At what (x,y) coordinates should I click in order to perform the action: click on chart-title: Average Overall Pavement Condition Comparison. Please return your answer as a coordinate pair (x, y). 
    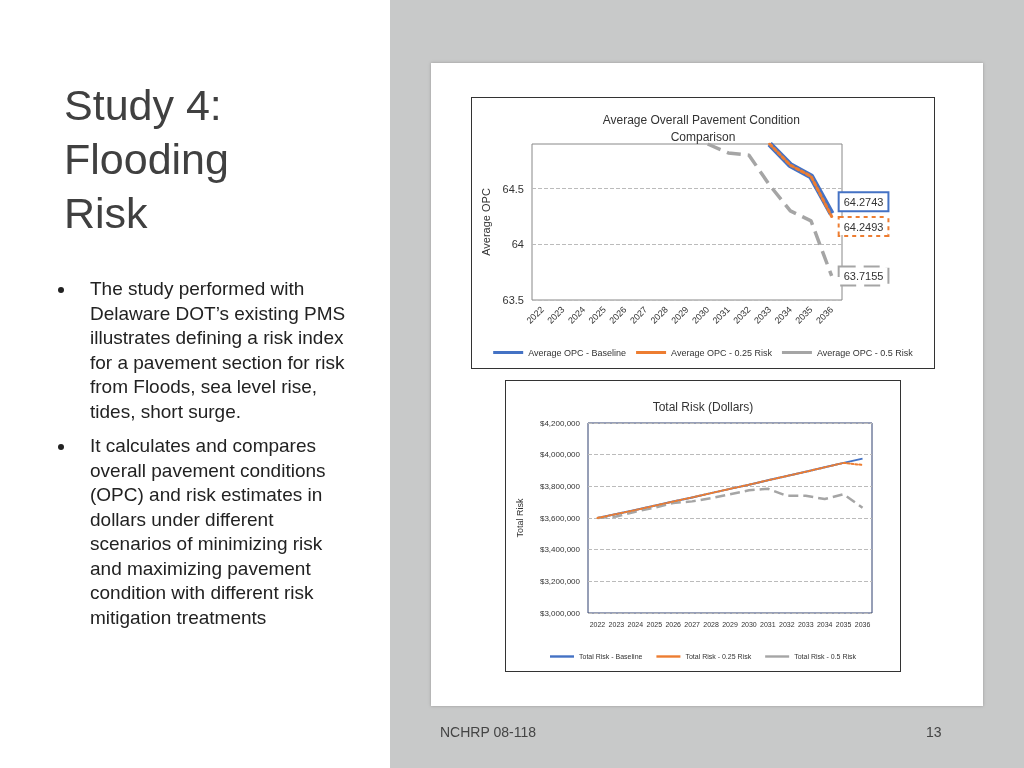
    Looking at the image, I should click on (703, 128).